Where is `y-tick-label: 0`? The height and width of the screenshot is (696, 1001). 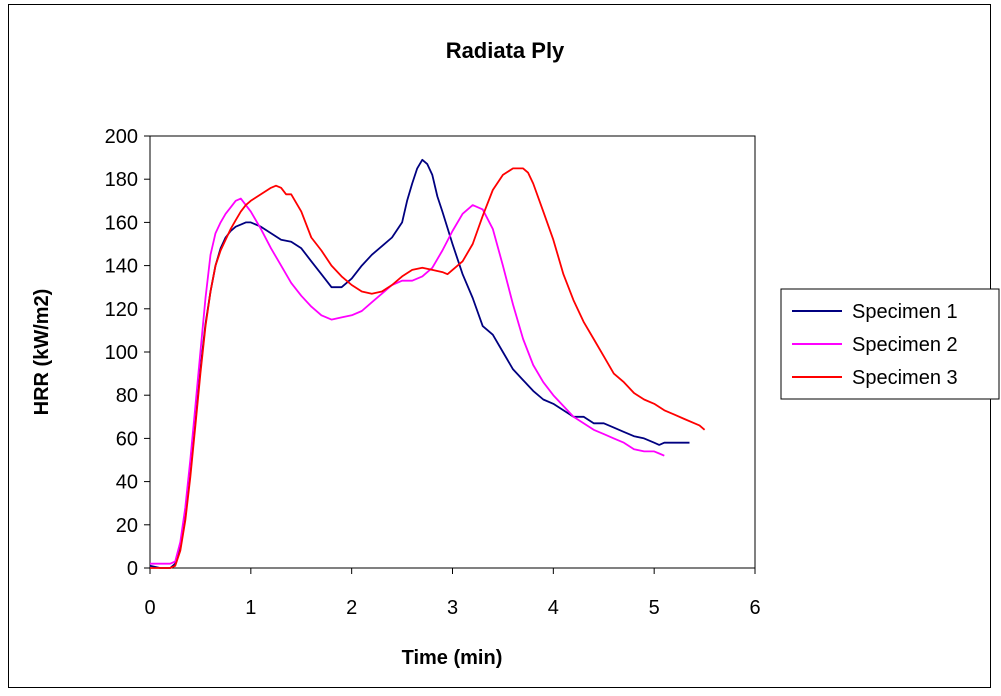
y-tick-label: 0 is located at coordinates (132, 569).